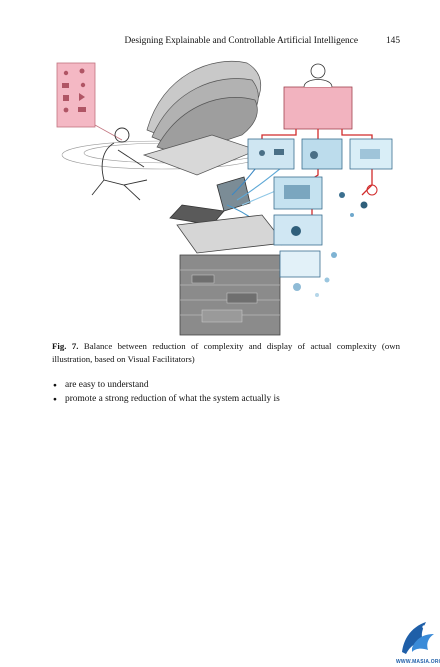  Describe the element at coordinates (418, 638) in the screenshot. I see `masia-bird-icon` at that location.